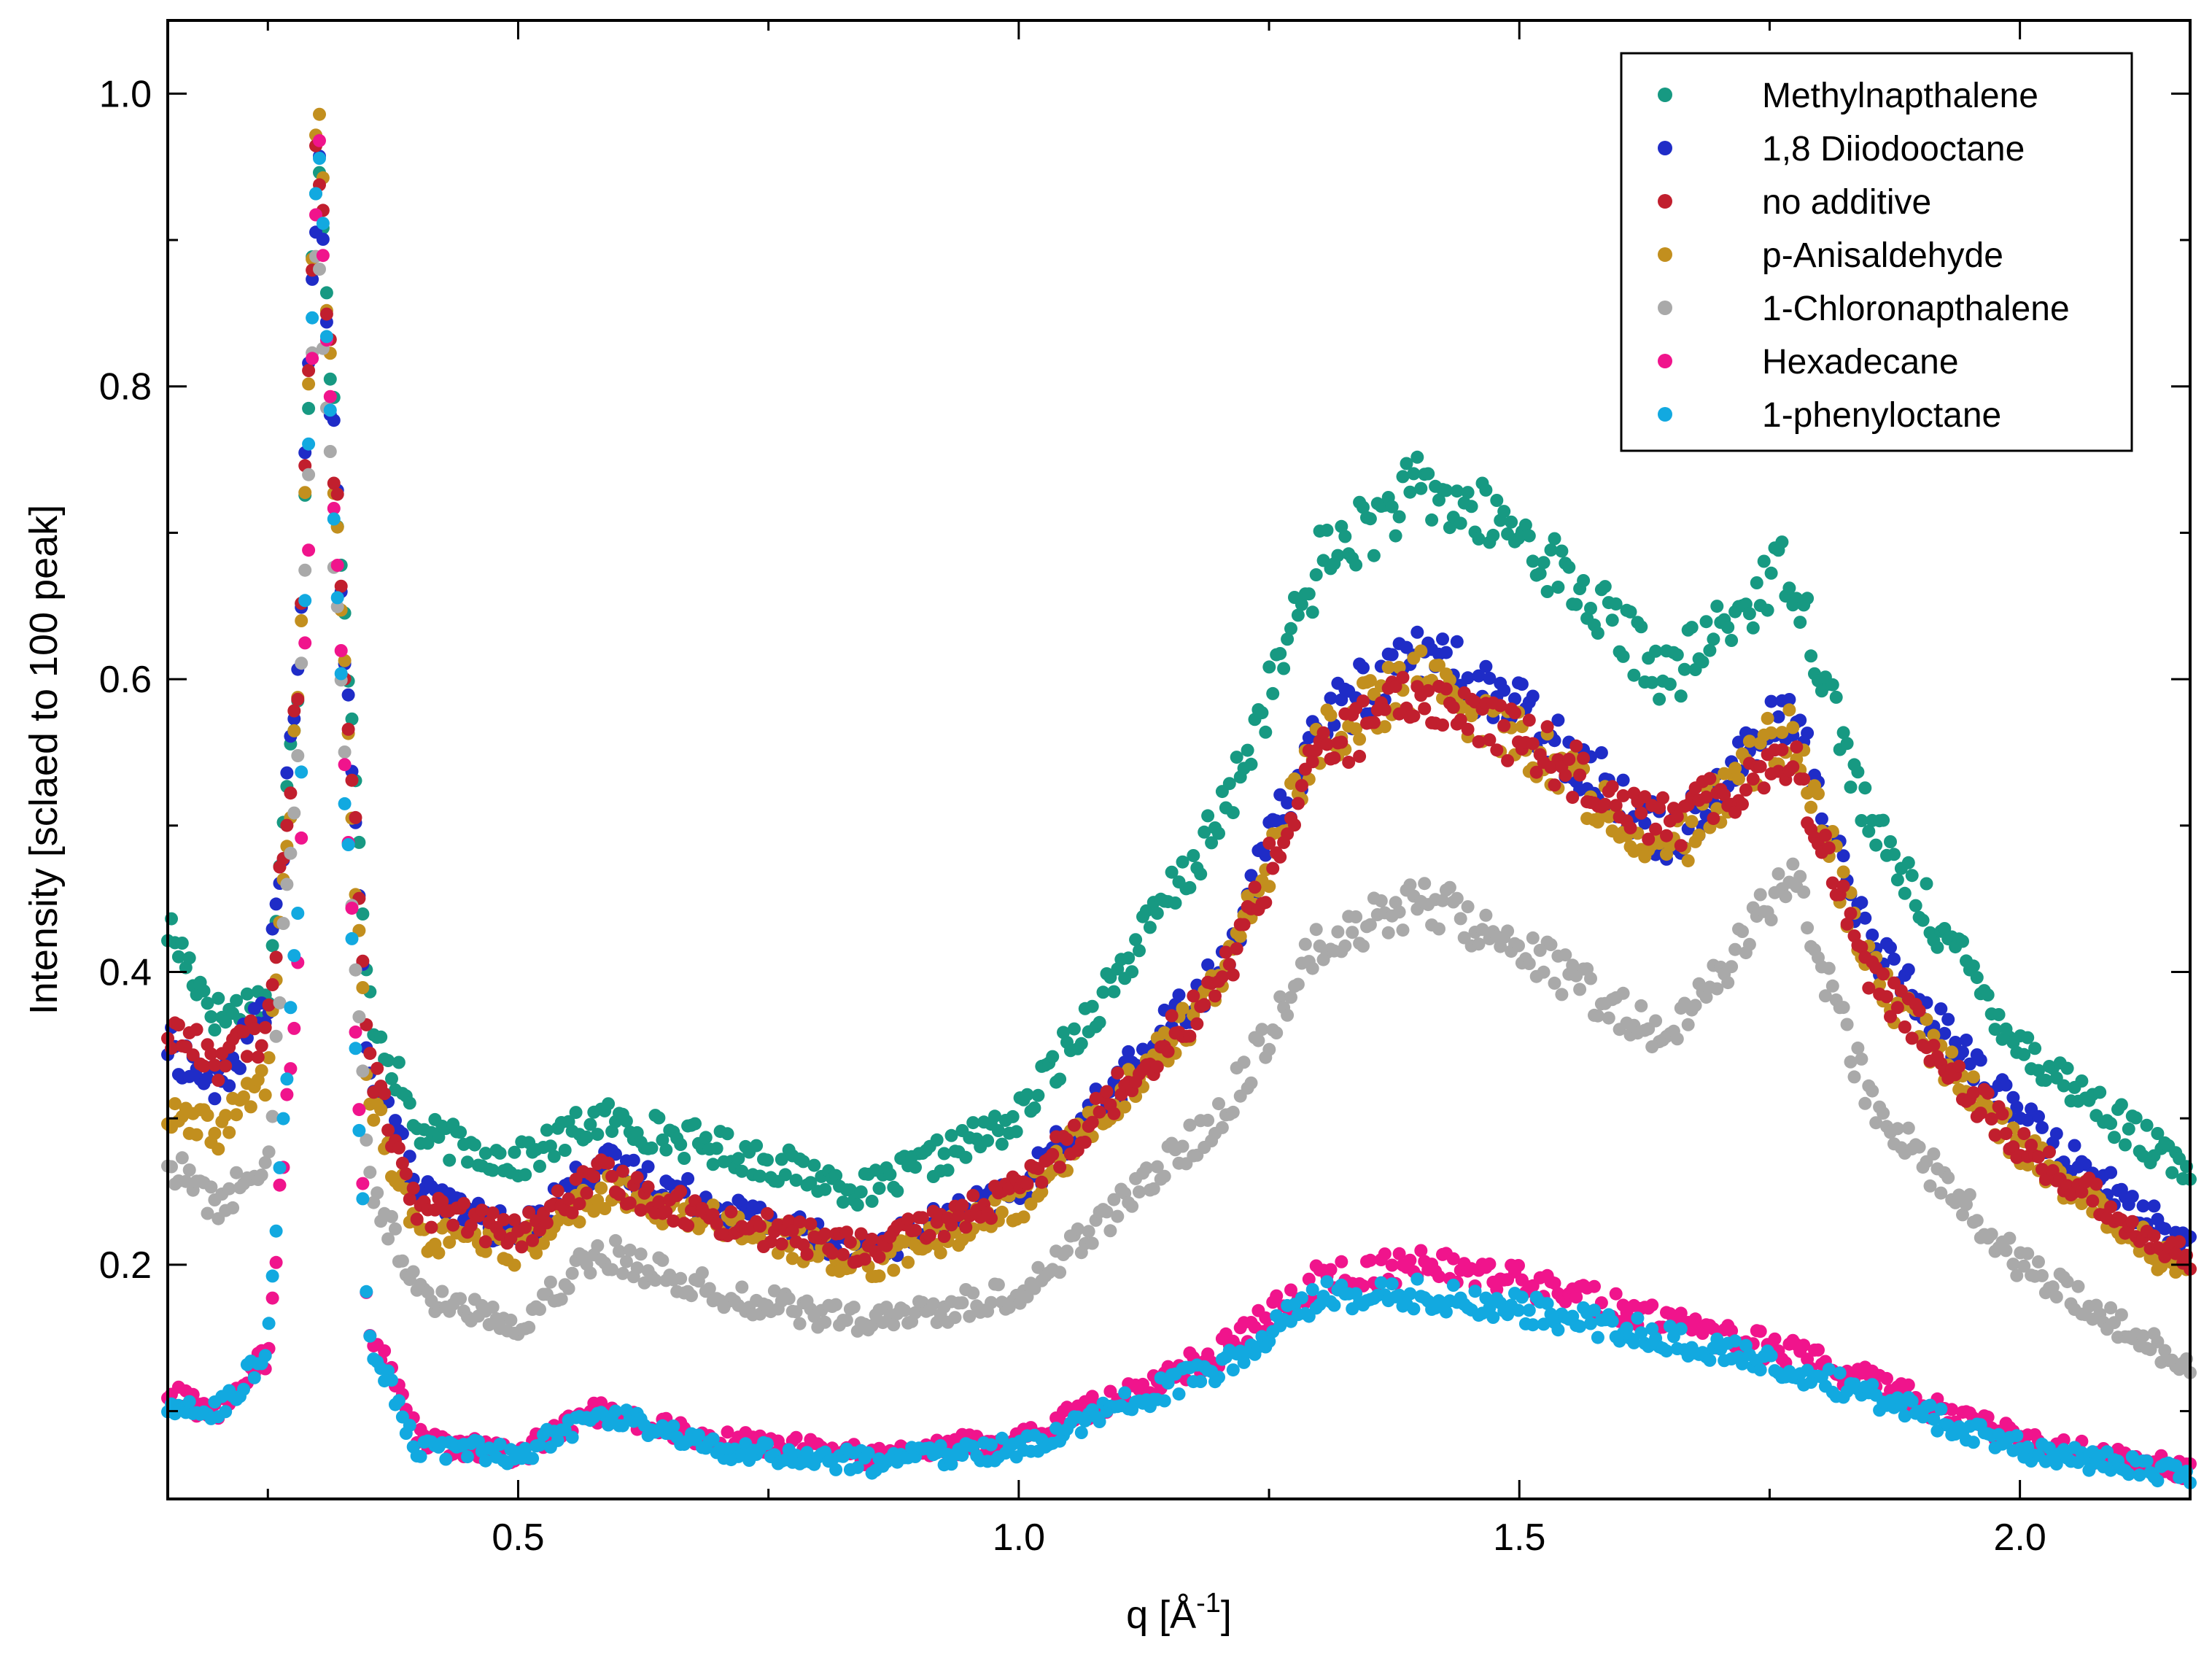 The image size is (2212, 1666). Describe the element at coordinates (1519, 1537) in the screenshot. I see `x-tick-label: 1.5` at that location.